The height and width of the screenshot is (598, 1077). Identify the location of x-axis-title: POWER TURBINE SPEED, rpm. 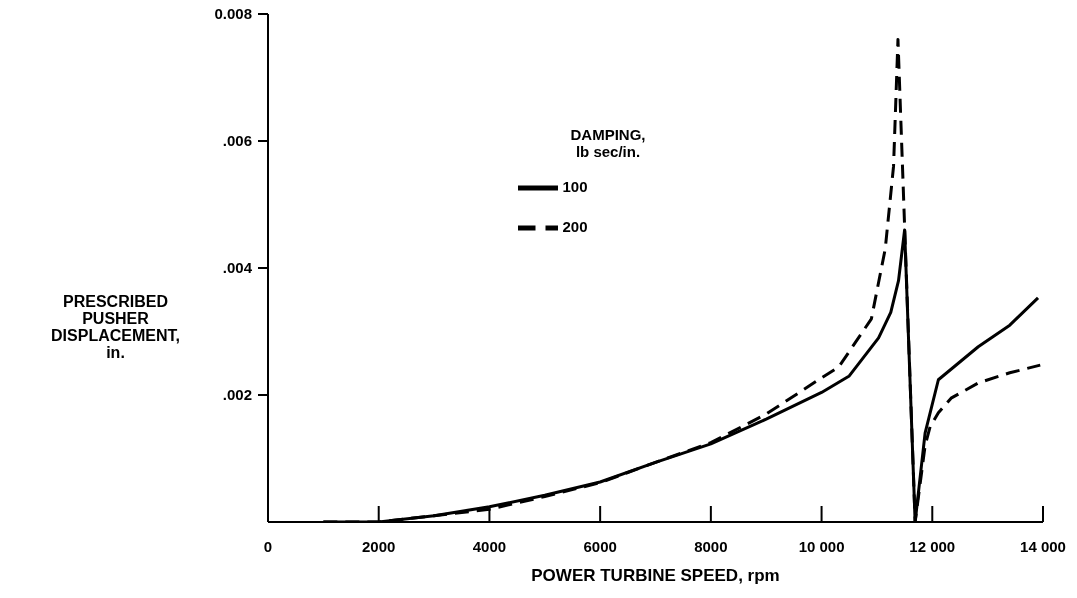
(655, 576).